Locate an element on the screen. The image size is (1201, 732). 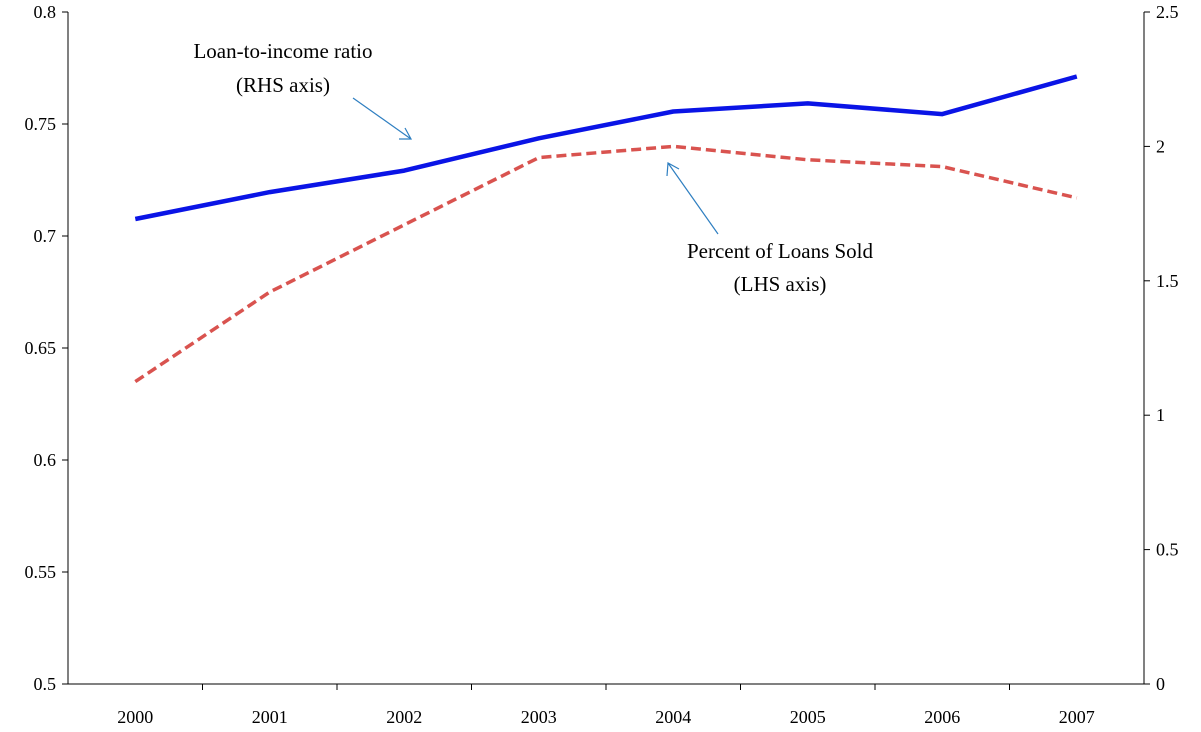
x-axis-tick-label: 2005 is located at coordinates (808, 717).